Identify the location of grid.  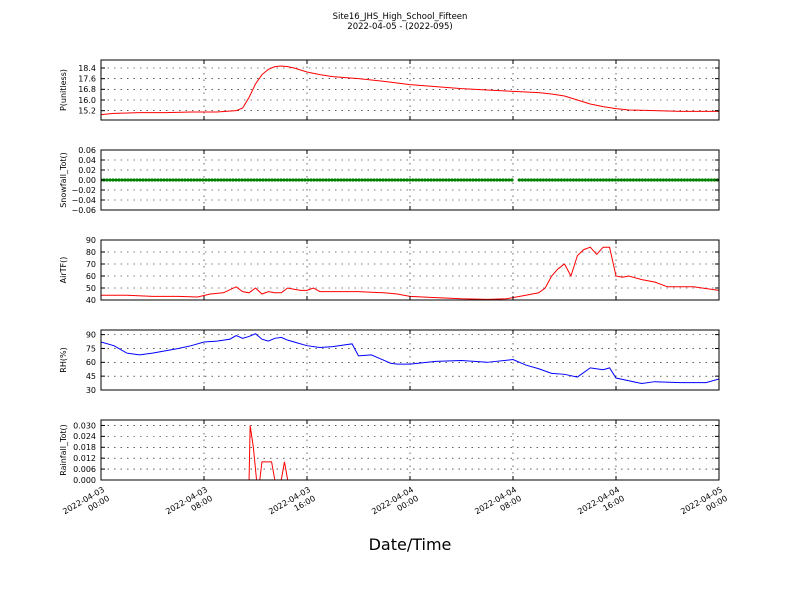
(410, 270).